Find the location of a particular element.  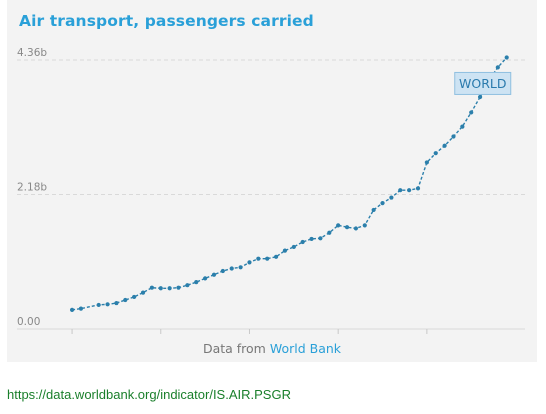

y-tick-label: 0.00 is located at coordinates (28, 322).